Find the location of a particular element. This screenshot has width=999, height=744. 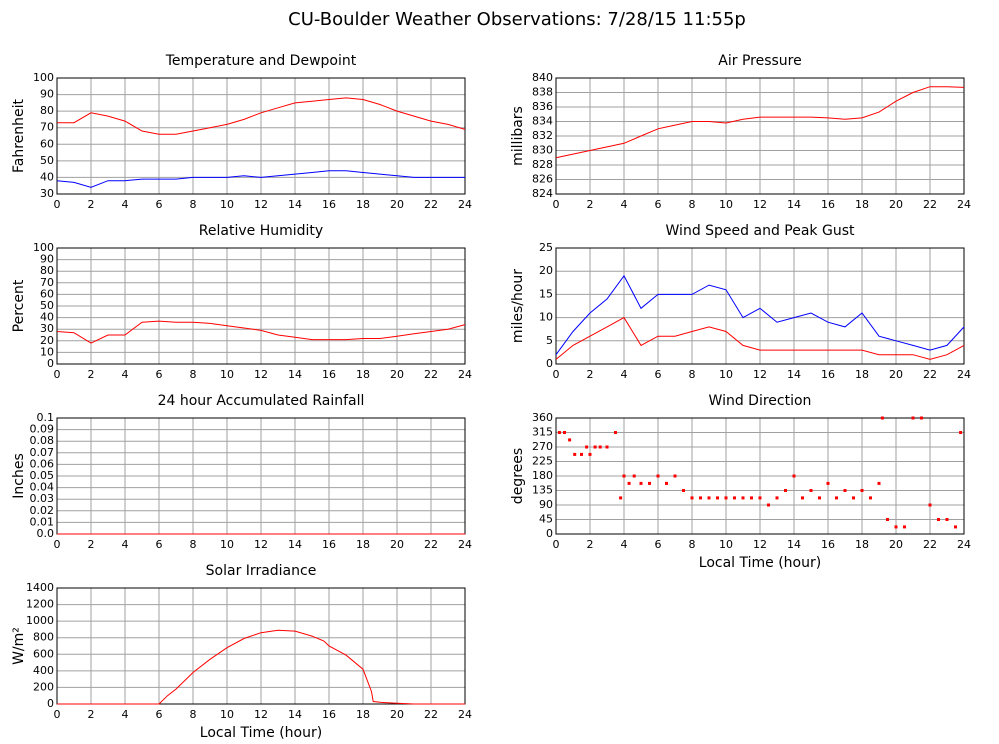

y-tick-label: 800 is located at coordinates (43, 637).